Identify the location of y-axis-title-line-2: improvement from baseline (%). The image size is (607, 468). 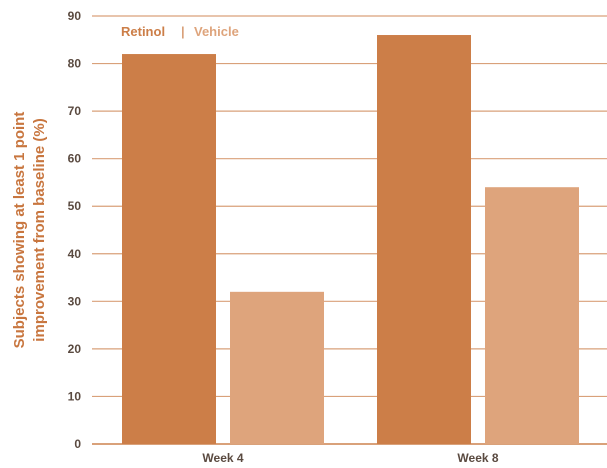
(39, 229).